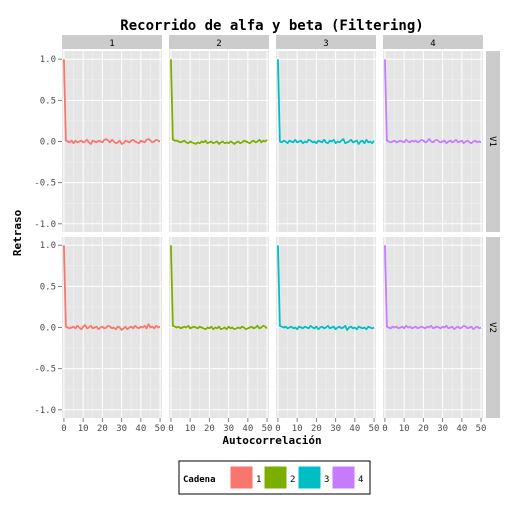  I want to click on legend-item-label: 2, so click(292, 480).